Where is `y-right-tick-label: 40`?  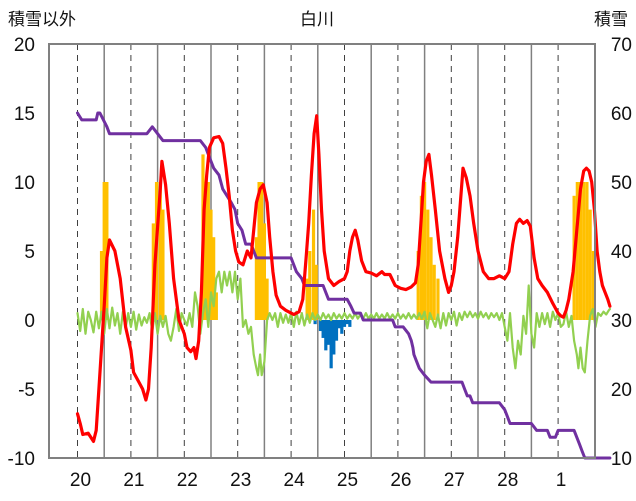
y-right-tick-label: 40 is located at coordinates (621, 252).